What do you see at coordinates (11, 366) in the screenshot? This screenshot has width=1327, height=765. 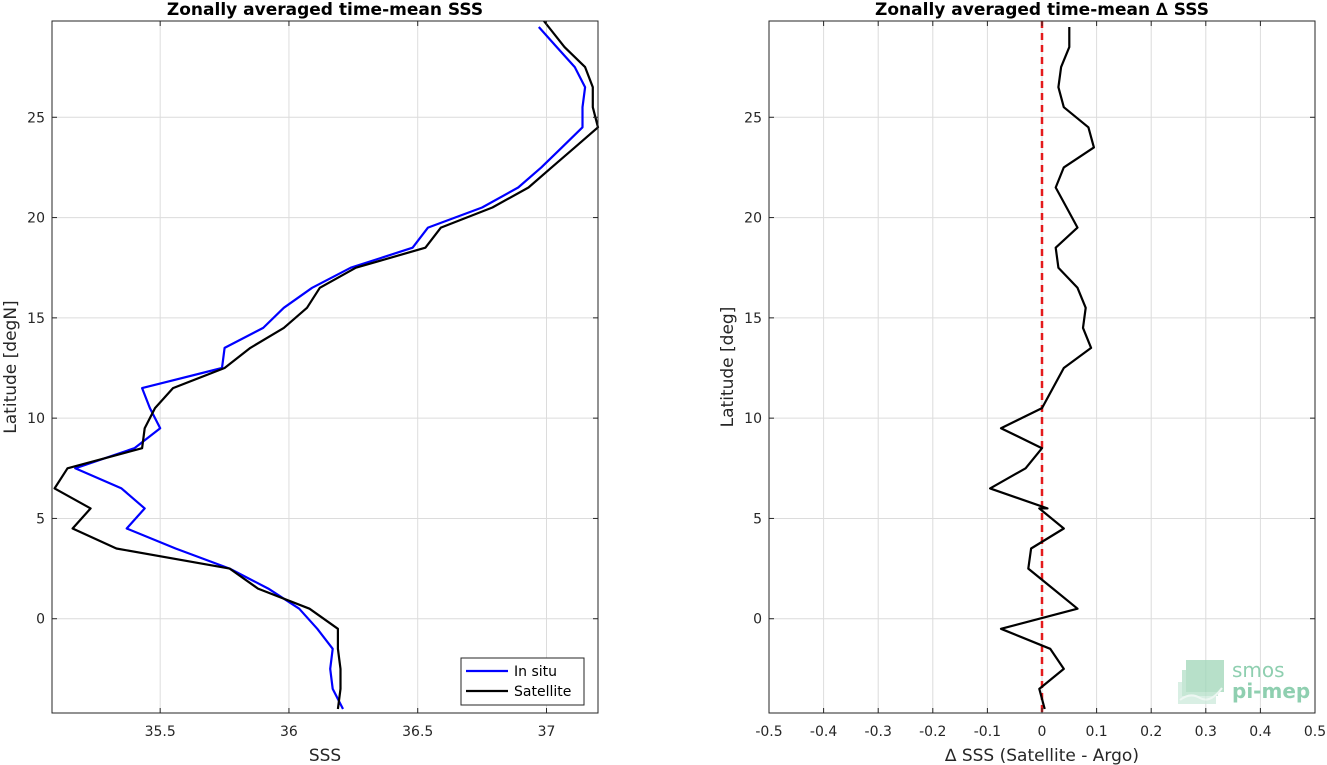 I see `left-y-axis-label: Latitude [degN]` at bounding box center [11, 366].